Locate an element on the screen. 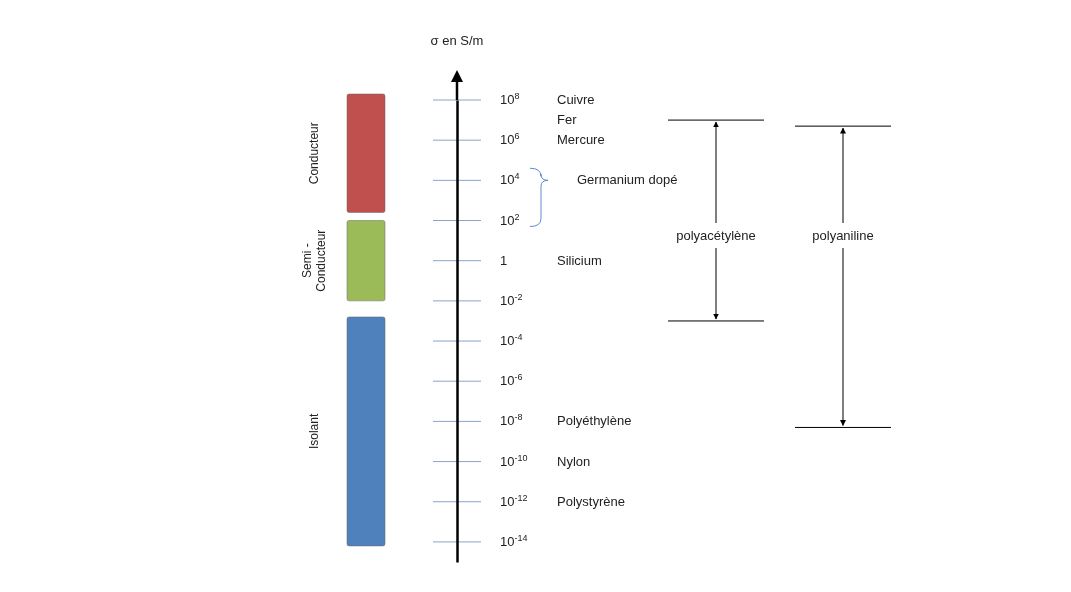 Image resolution: width=1071 pixels, height=592 pixels. y-tick-label: 10$^{-8}$ is located at coordinates (511, 420).